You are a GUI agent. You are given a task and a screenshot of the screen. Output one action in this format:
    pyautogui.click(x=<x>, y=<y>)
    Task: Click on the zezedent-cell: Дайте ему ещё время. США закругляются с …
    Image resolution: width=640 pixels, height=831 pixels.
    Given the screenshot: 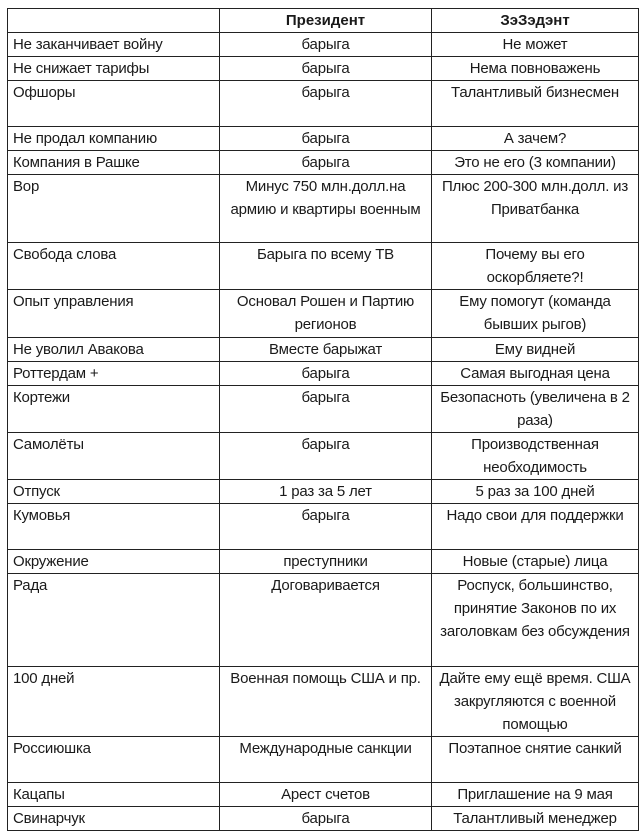 What is the action you would take?
    pyautogui.click(x=535, y=701)
    